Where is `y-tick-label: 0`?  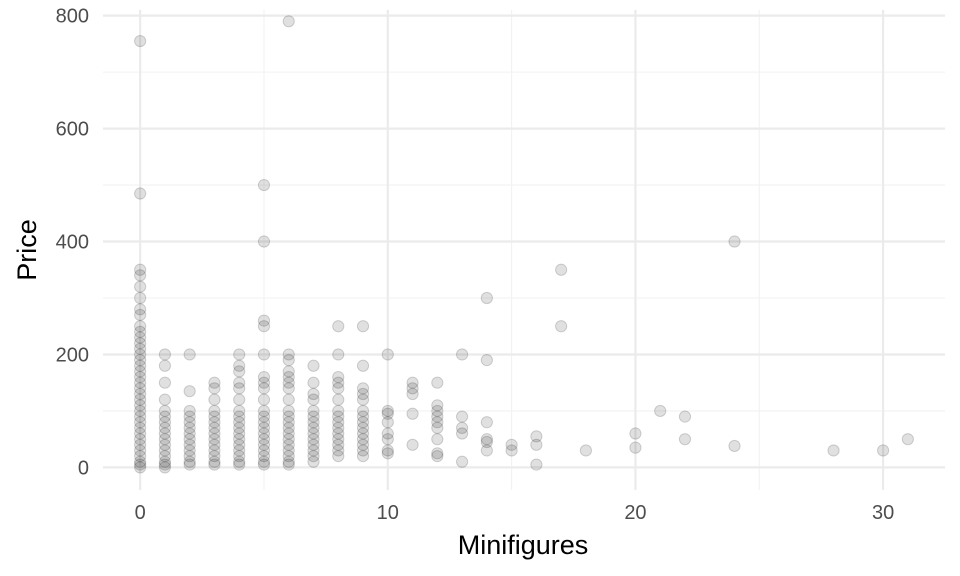 y-tick-label: 0 is located at coordinates (83, 468).